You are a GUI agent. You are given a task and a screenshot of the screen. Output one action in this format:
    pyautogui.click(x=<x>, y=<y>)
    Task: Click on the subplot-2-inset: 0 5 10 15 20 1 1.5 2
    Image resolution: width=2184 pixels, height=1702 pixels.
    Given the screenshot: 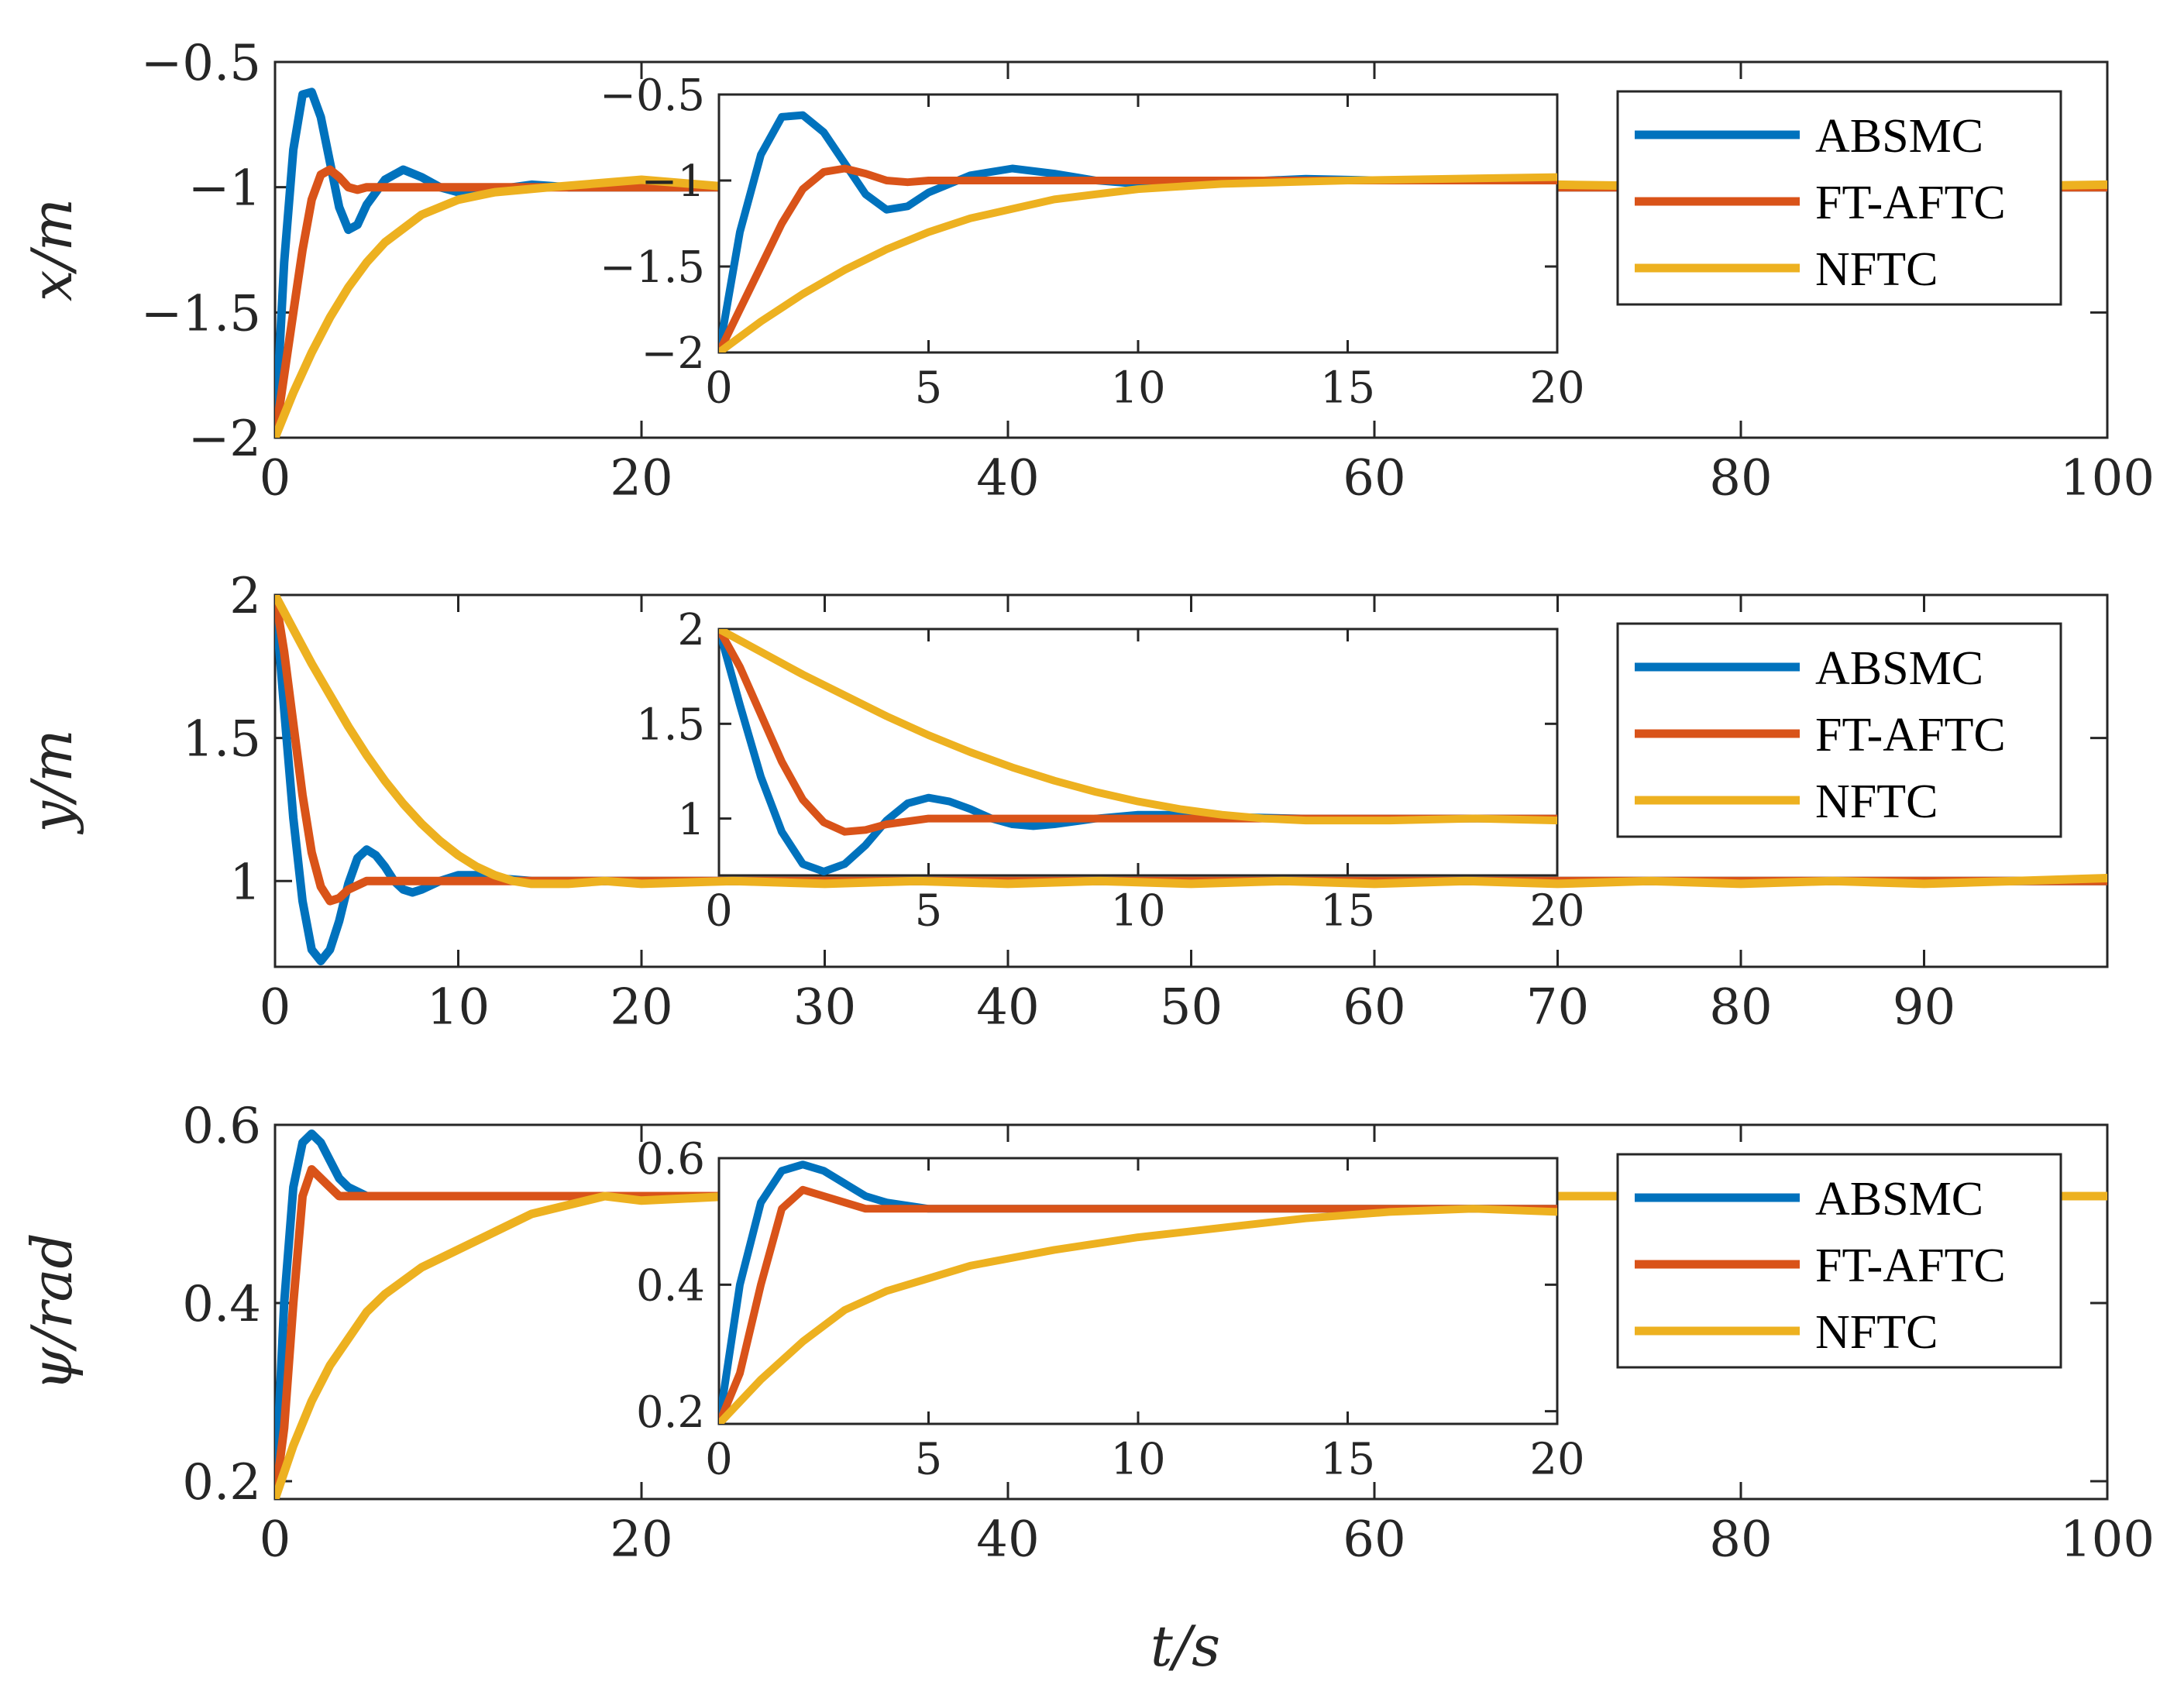 What is the action you would take?
    pyautogui.click(x=1111, y=770)
    